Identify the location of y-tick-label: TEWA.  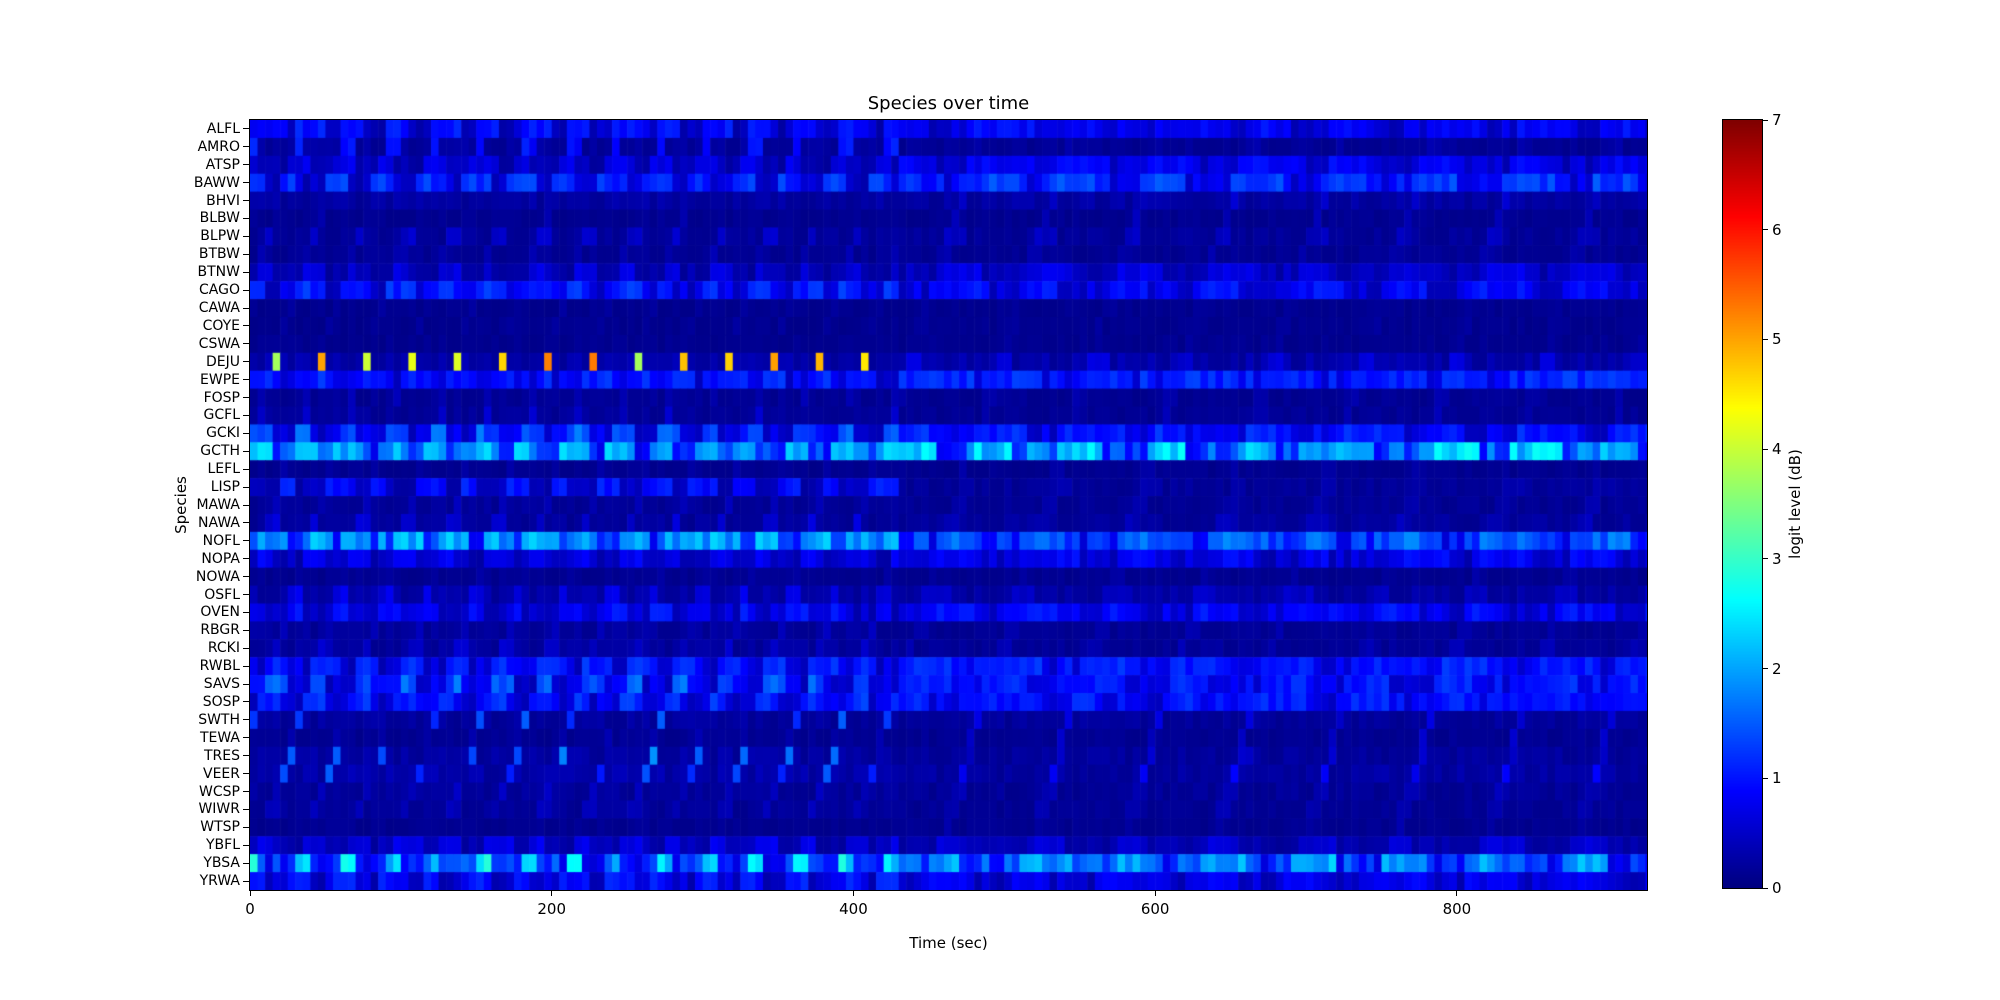
(219, 737).